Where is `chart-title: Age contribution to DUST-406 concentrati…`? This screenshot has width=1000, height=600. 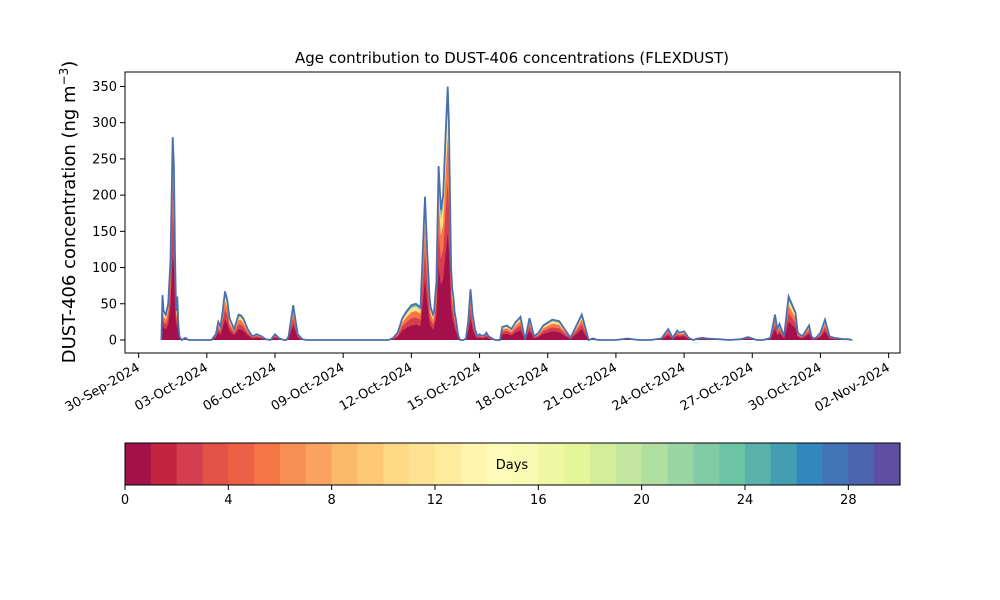 chart-title: Age contribution to DUST-406 concentrati… is located at coordinates (512, 58).